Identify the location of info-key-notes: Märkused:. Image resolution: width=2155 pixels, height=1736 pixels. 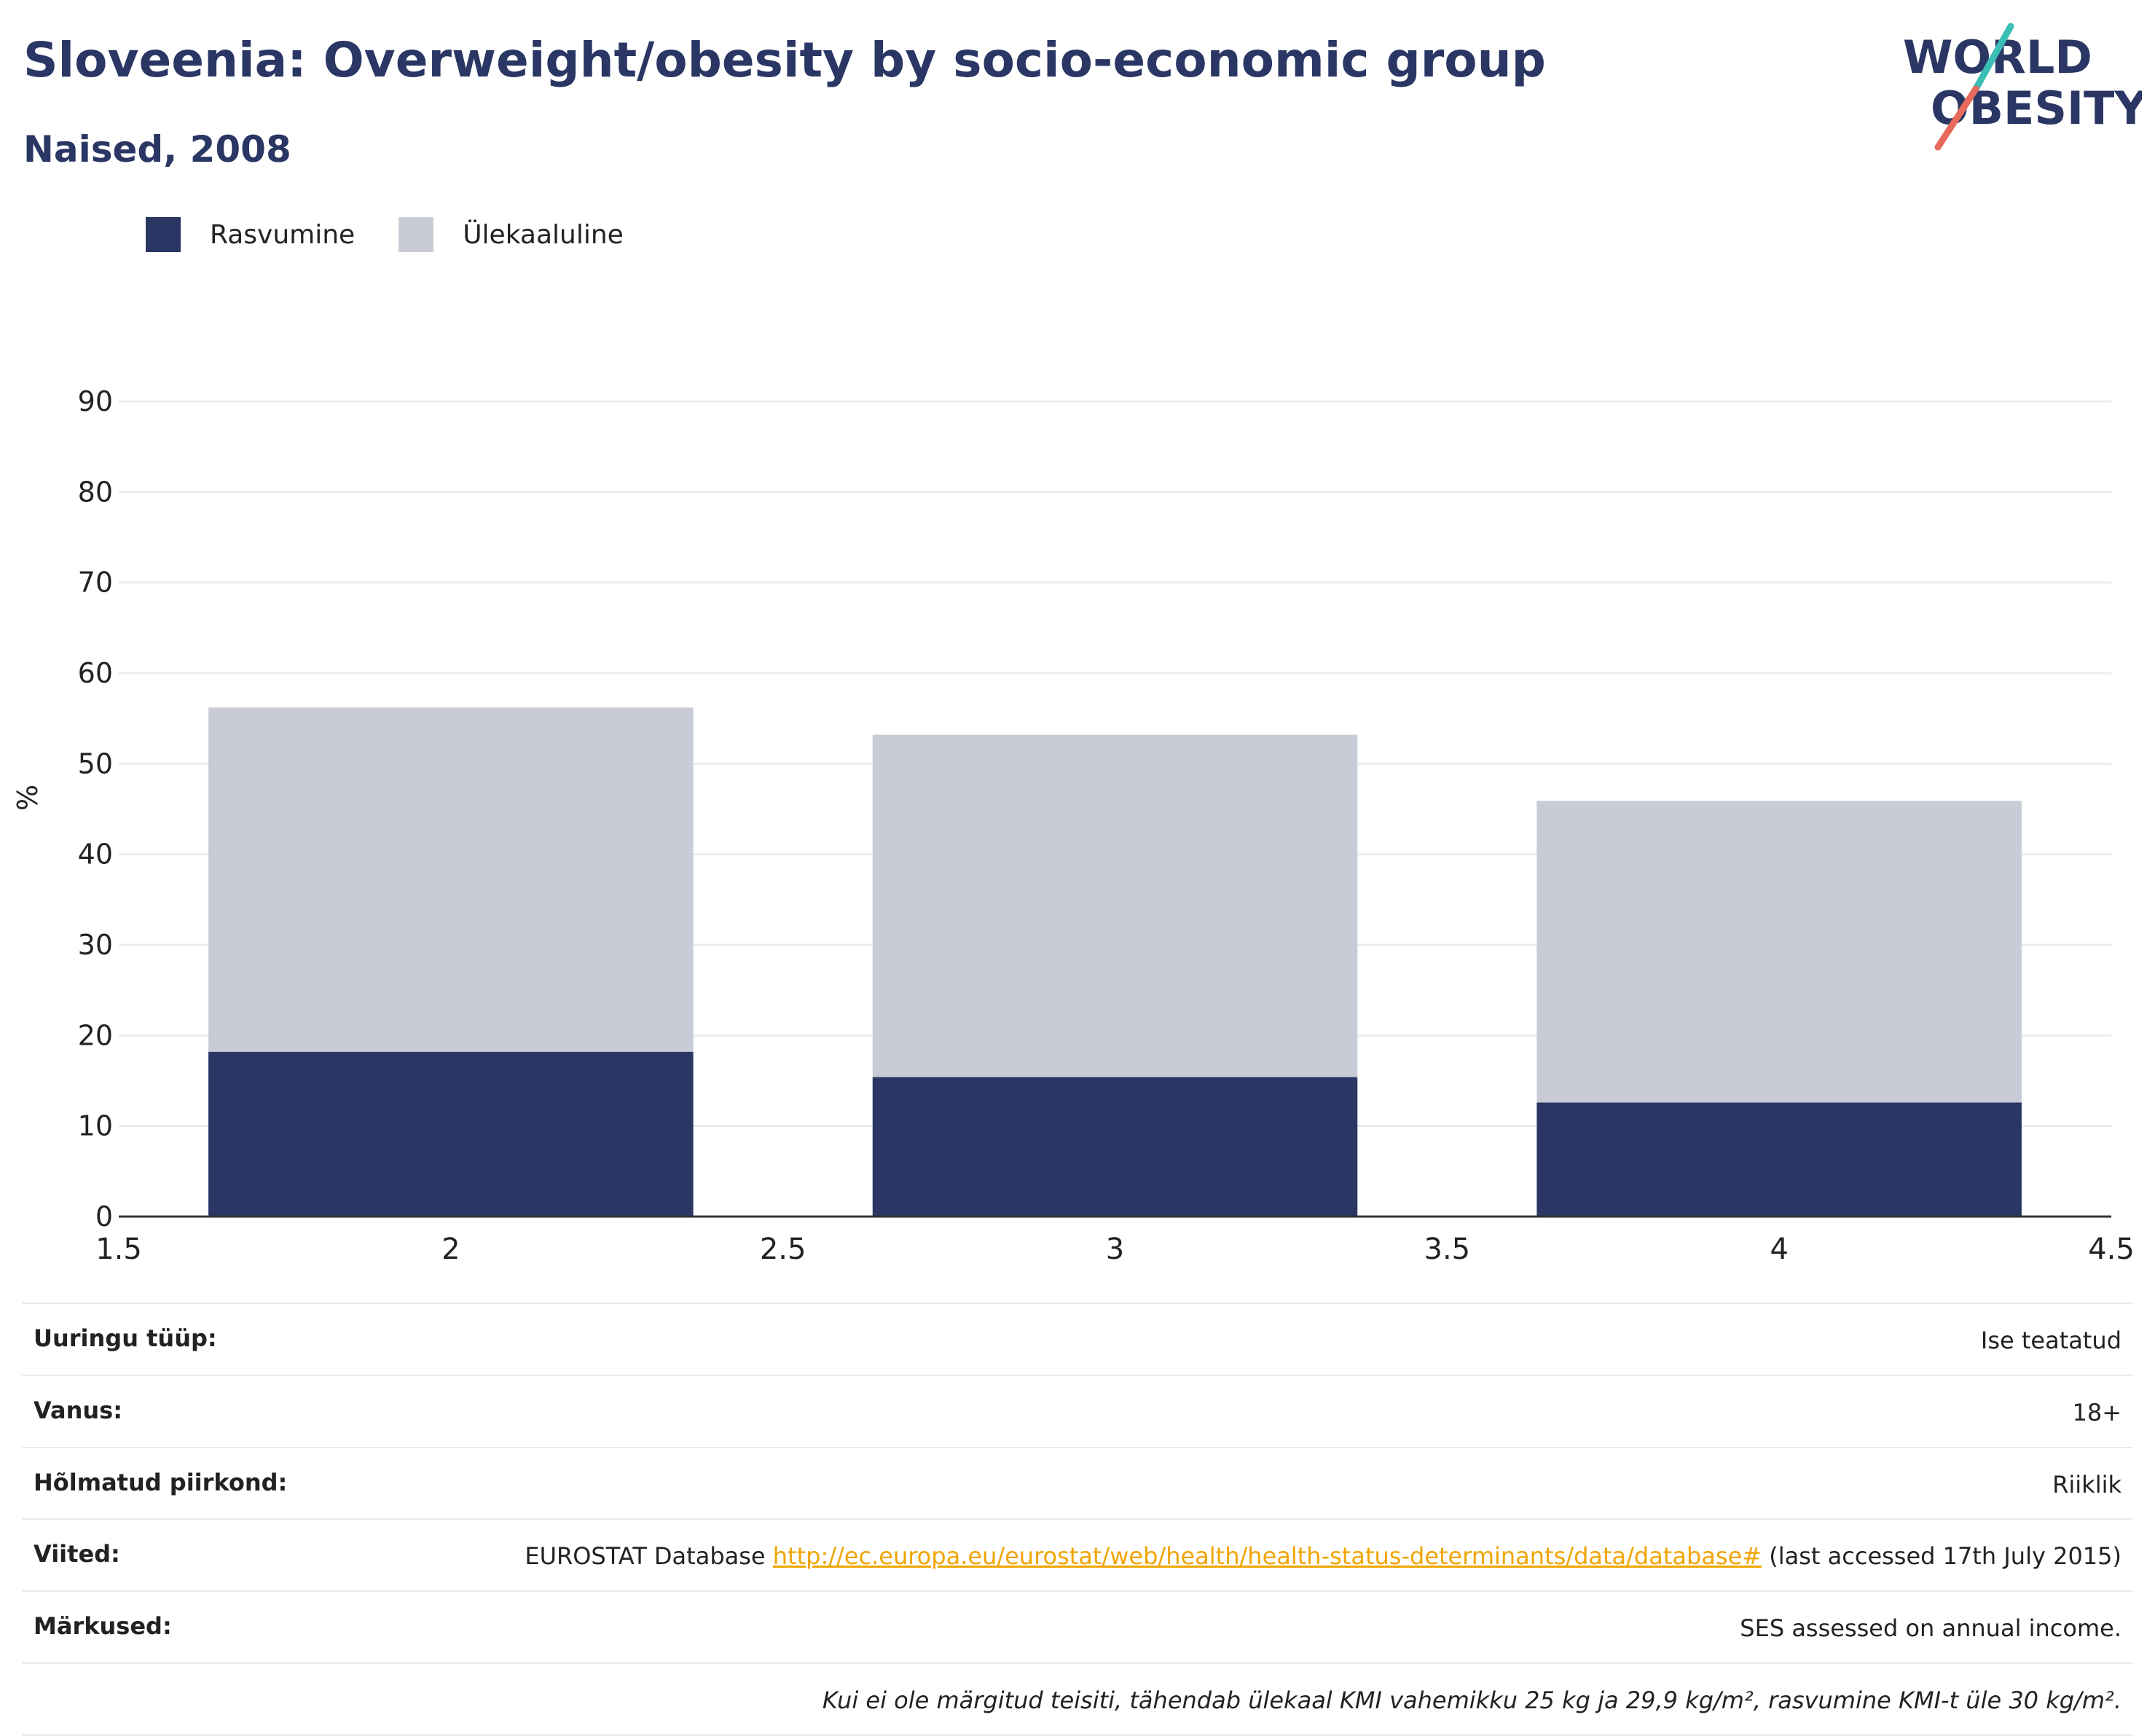
(103, 1626).